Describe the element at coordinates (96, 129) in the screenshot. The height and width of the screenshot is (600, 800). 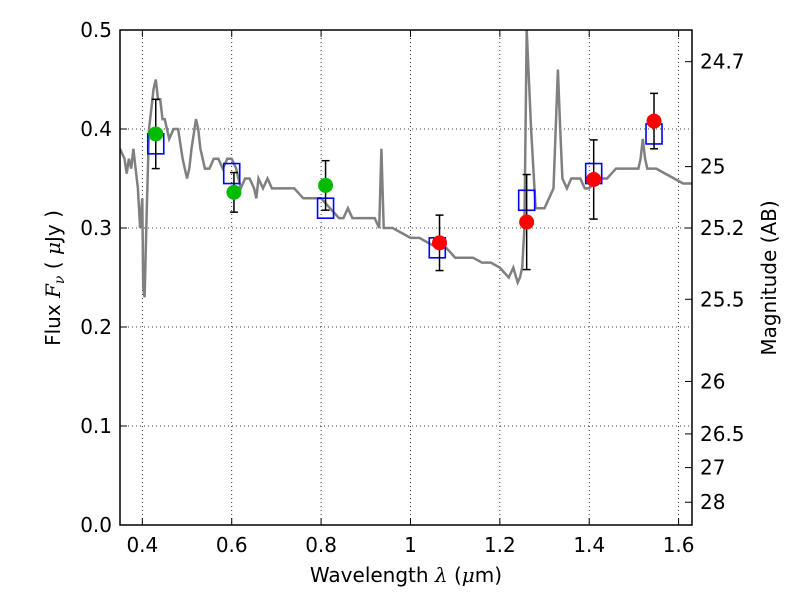
I see `y-tick-label: 0.4` at that location.